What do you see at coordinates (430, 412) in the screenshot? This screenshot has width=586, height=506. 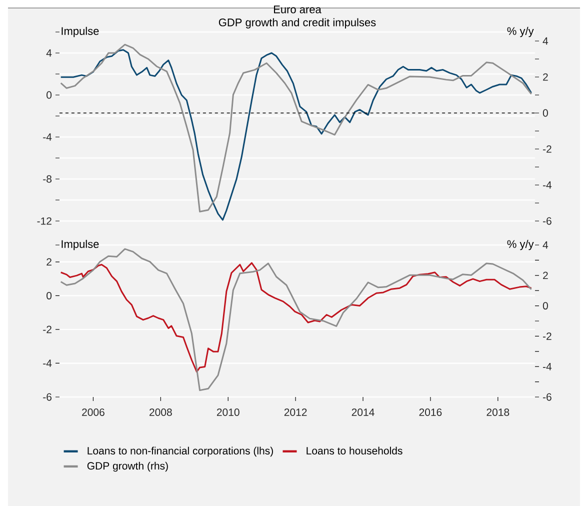 I see `x-tick-label: 2016` at bounding box center [430, 412].